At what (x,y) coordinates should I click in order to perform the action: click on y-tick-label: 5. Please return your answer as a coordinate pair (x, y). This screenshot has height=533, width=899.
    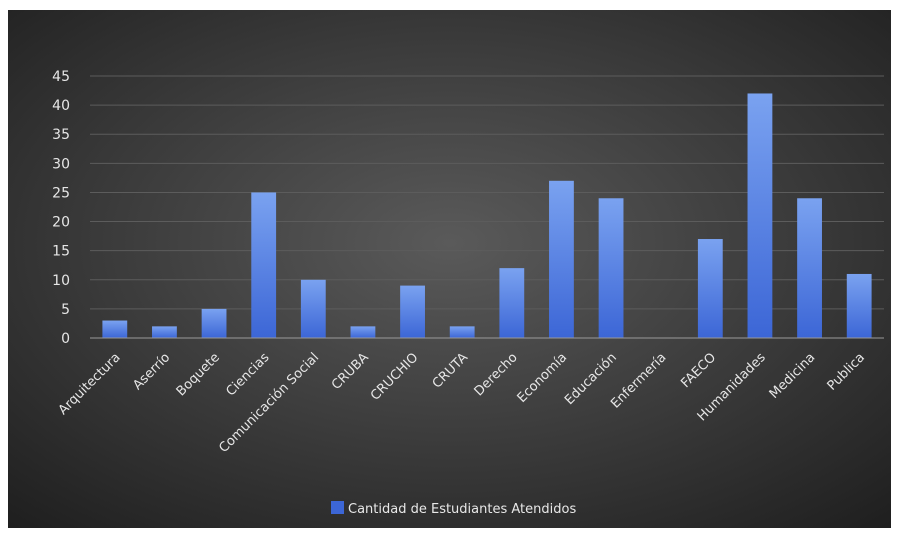
    Looking at the image, I should click on (65, 310).